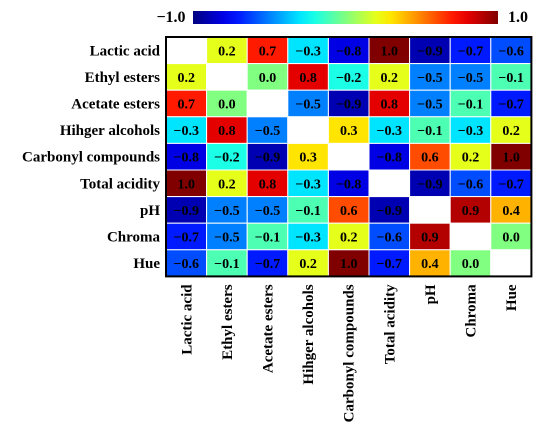  Describe the element at coordinates (146, 264) in the screenshot. I see `row-label: Hue` at that location.